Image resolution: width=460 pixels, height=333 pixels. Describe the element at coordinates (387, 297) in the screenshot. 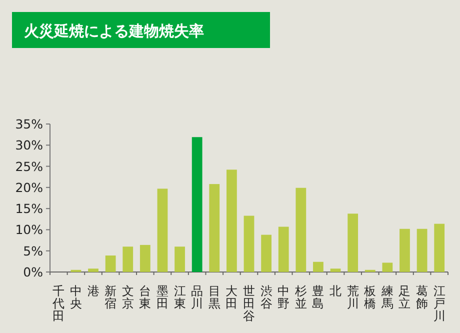

I see `x-tick-label: 練馬` at that location.